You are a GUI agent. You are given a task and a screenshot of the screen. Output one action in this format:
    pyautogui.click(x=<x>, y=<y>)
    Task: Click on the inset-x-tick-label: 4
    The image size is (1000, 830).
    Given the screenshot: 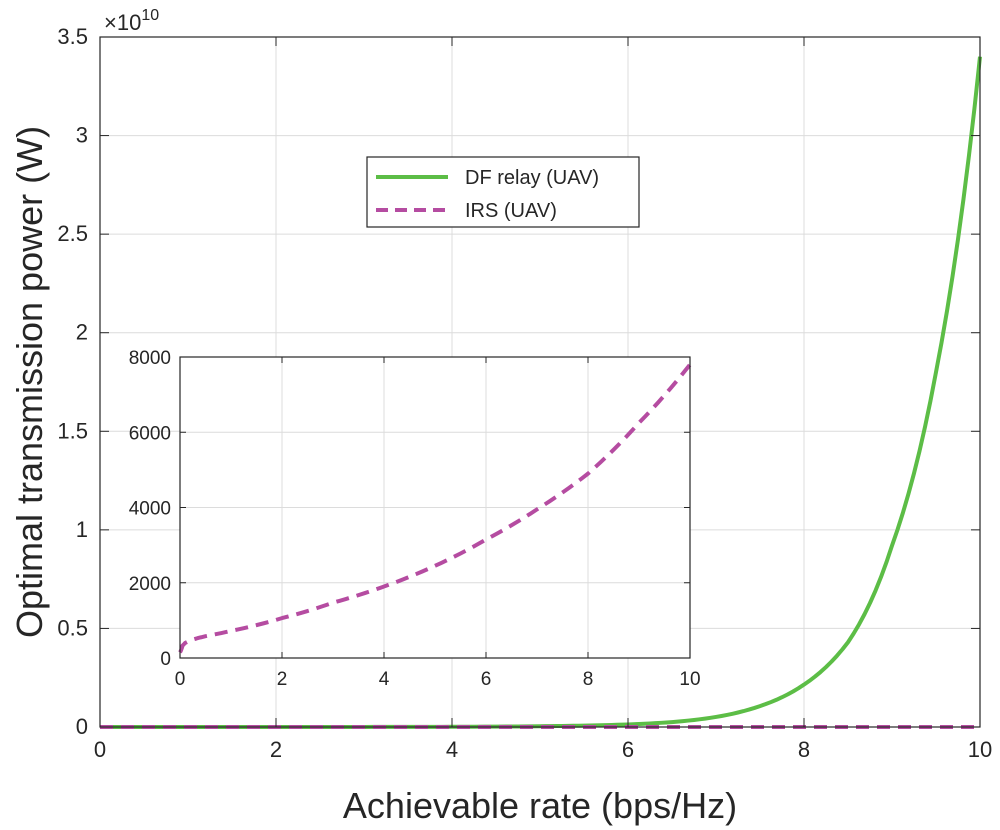 What is the action you would take?
    pyautogui.click(x=384, y=679)
    